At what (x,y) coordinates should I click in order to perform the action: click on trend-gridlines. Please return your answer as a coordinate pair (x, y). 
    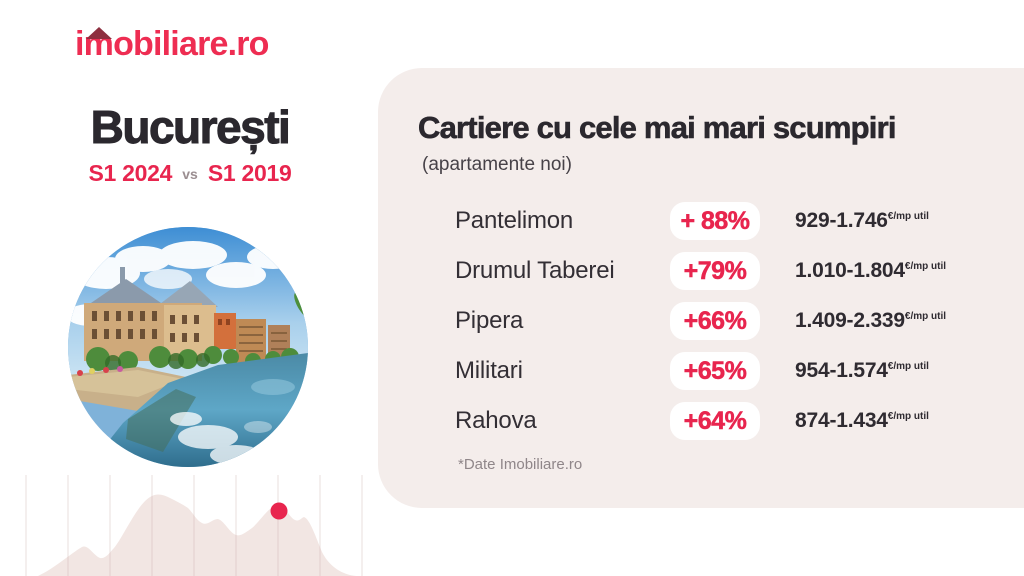
    Looking at the image, I should click on (194, 525).